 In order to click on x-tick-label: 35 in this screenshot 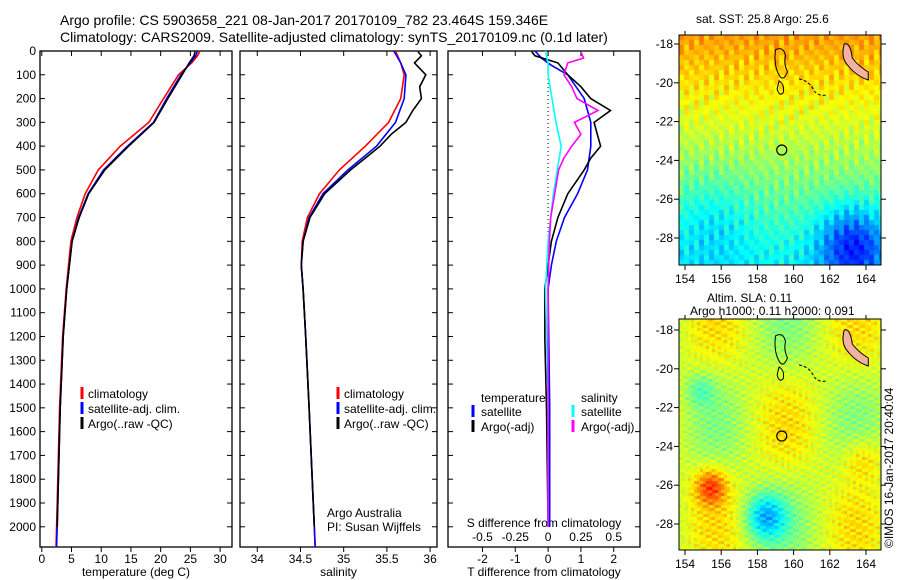, I will do `click(344, 559)`.